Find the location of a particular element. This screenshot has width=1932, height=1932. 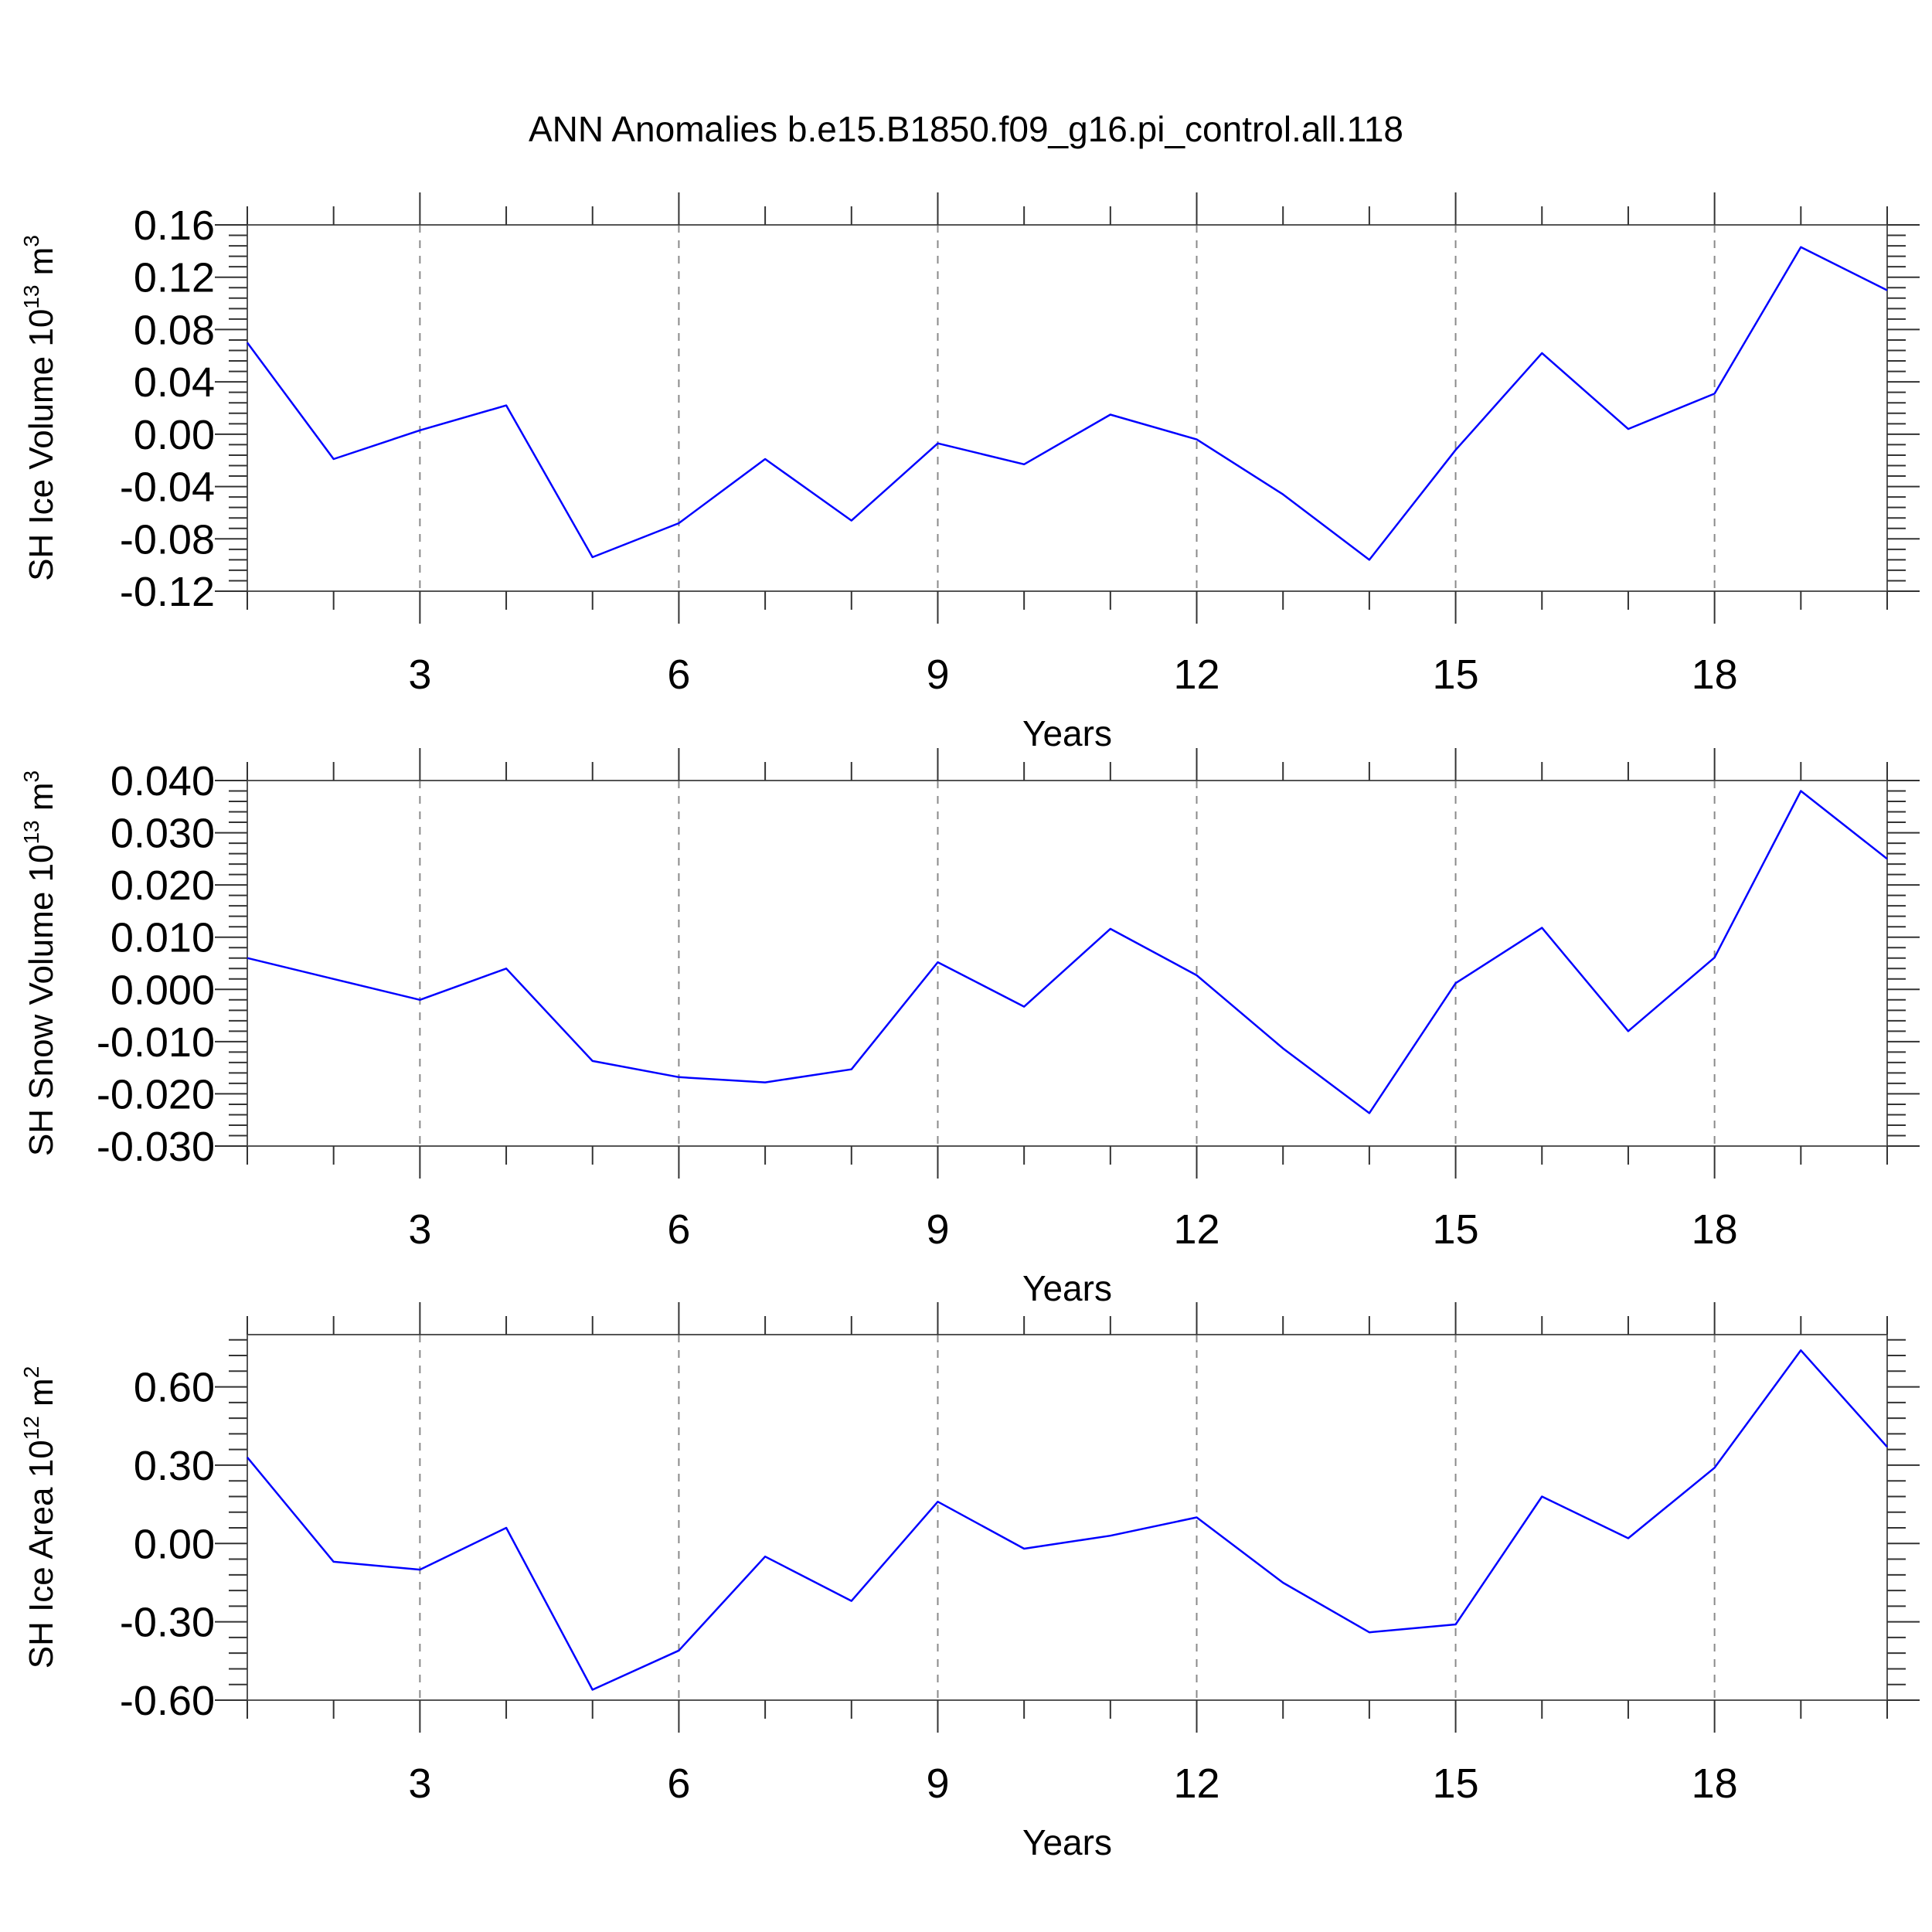

y-tick-label: 0.040 is located at coordinates (163, 781).